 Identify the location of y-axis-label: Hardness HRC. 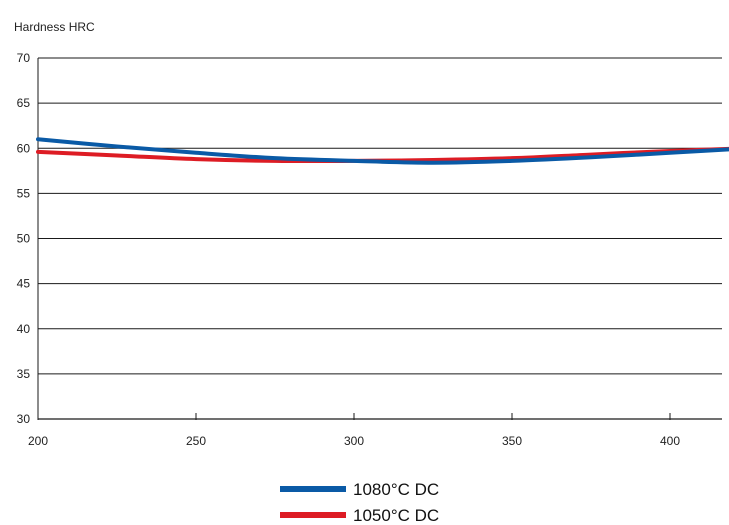
(54, 27).